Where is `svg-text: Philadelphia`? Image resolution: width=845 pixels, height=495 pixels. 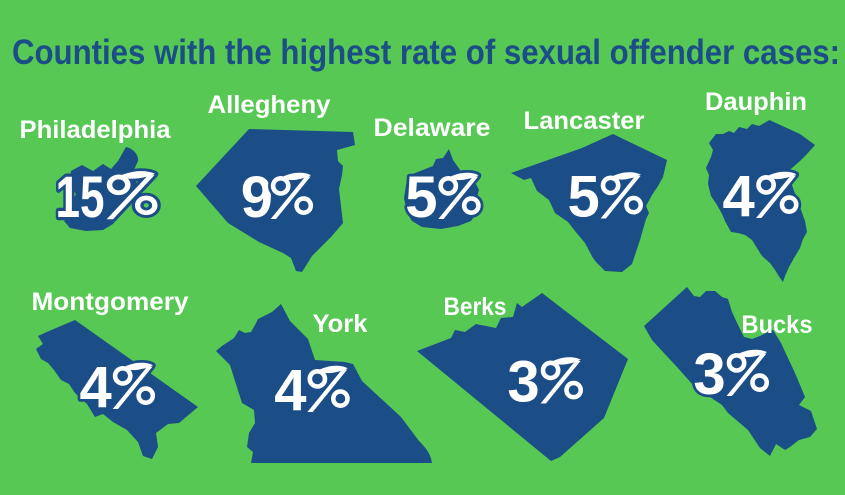
svg-text: Philadelphia is located at coordinates (96, 130).